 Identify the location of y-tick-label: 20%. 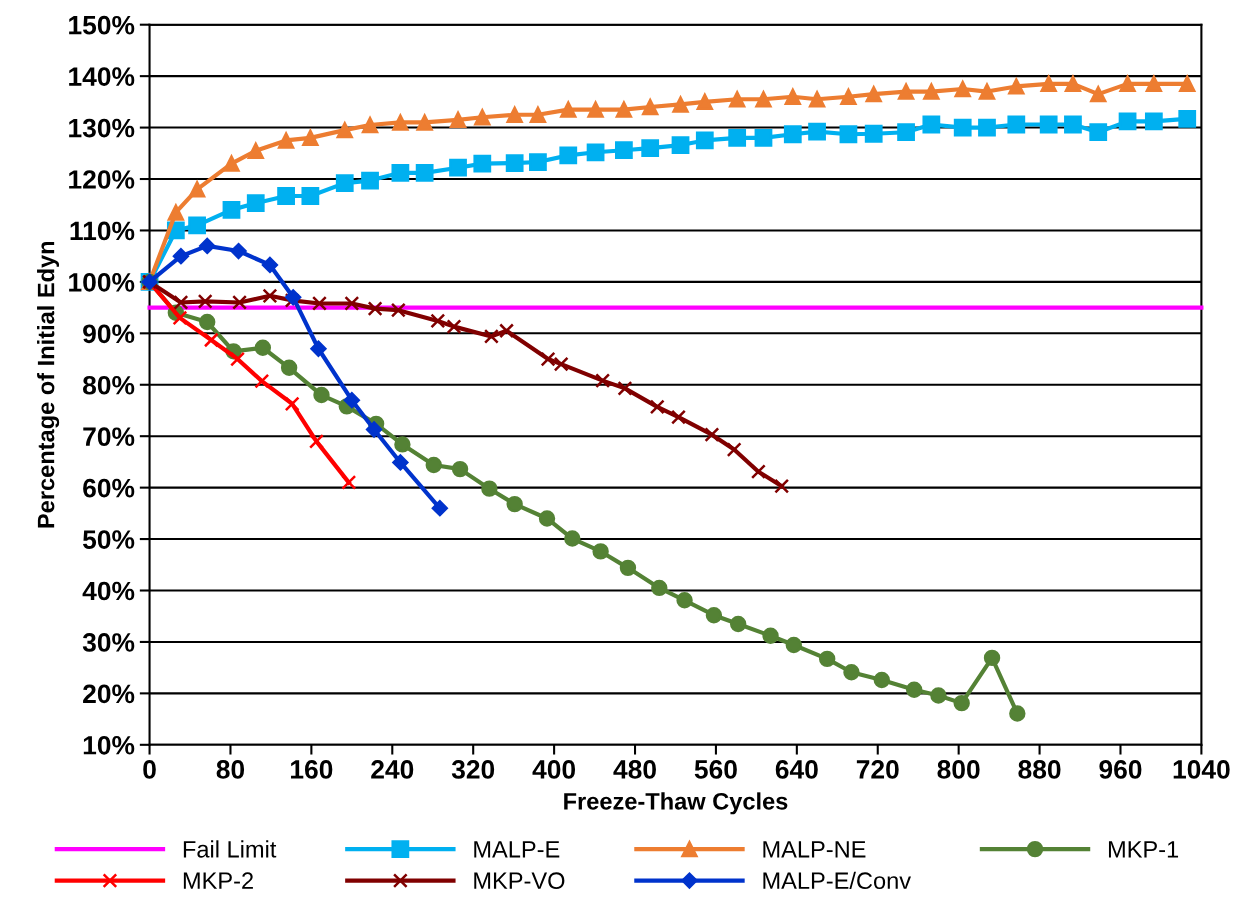
(109, 694).